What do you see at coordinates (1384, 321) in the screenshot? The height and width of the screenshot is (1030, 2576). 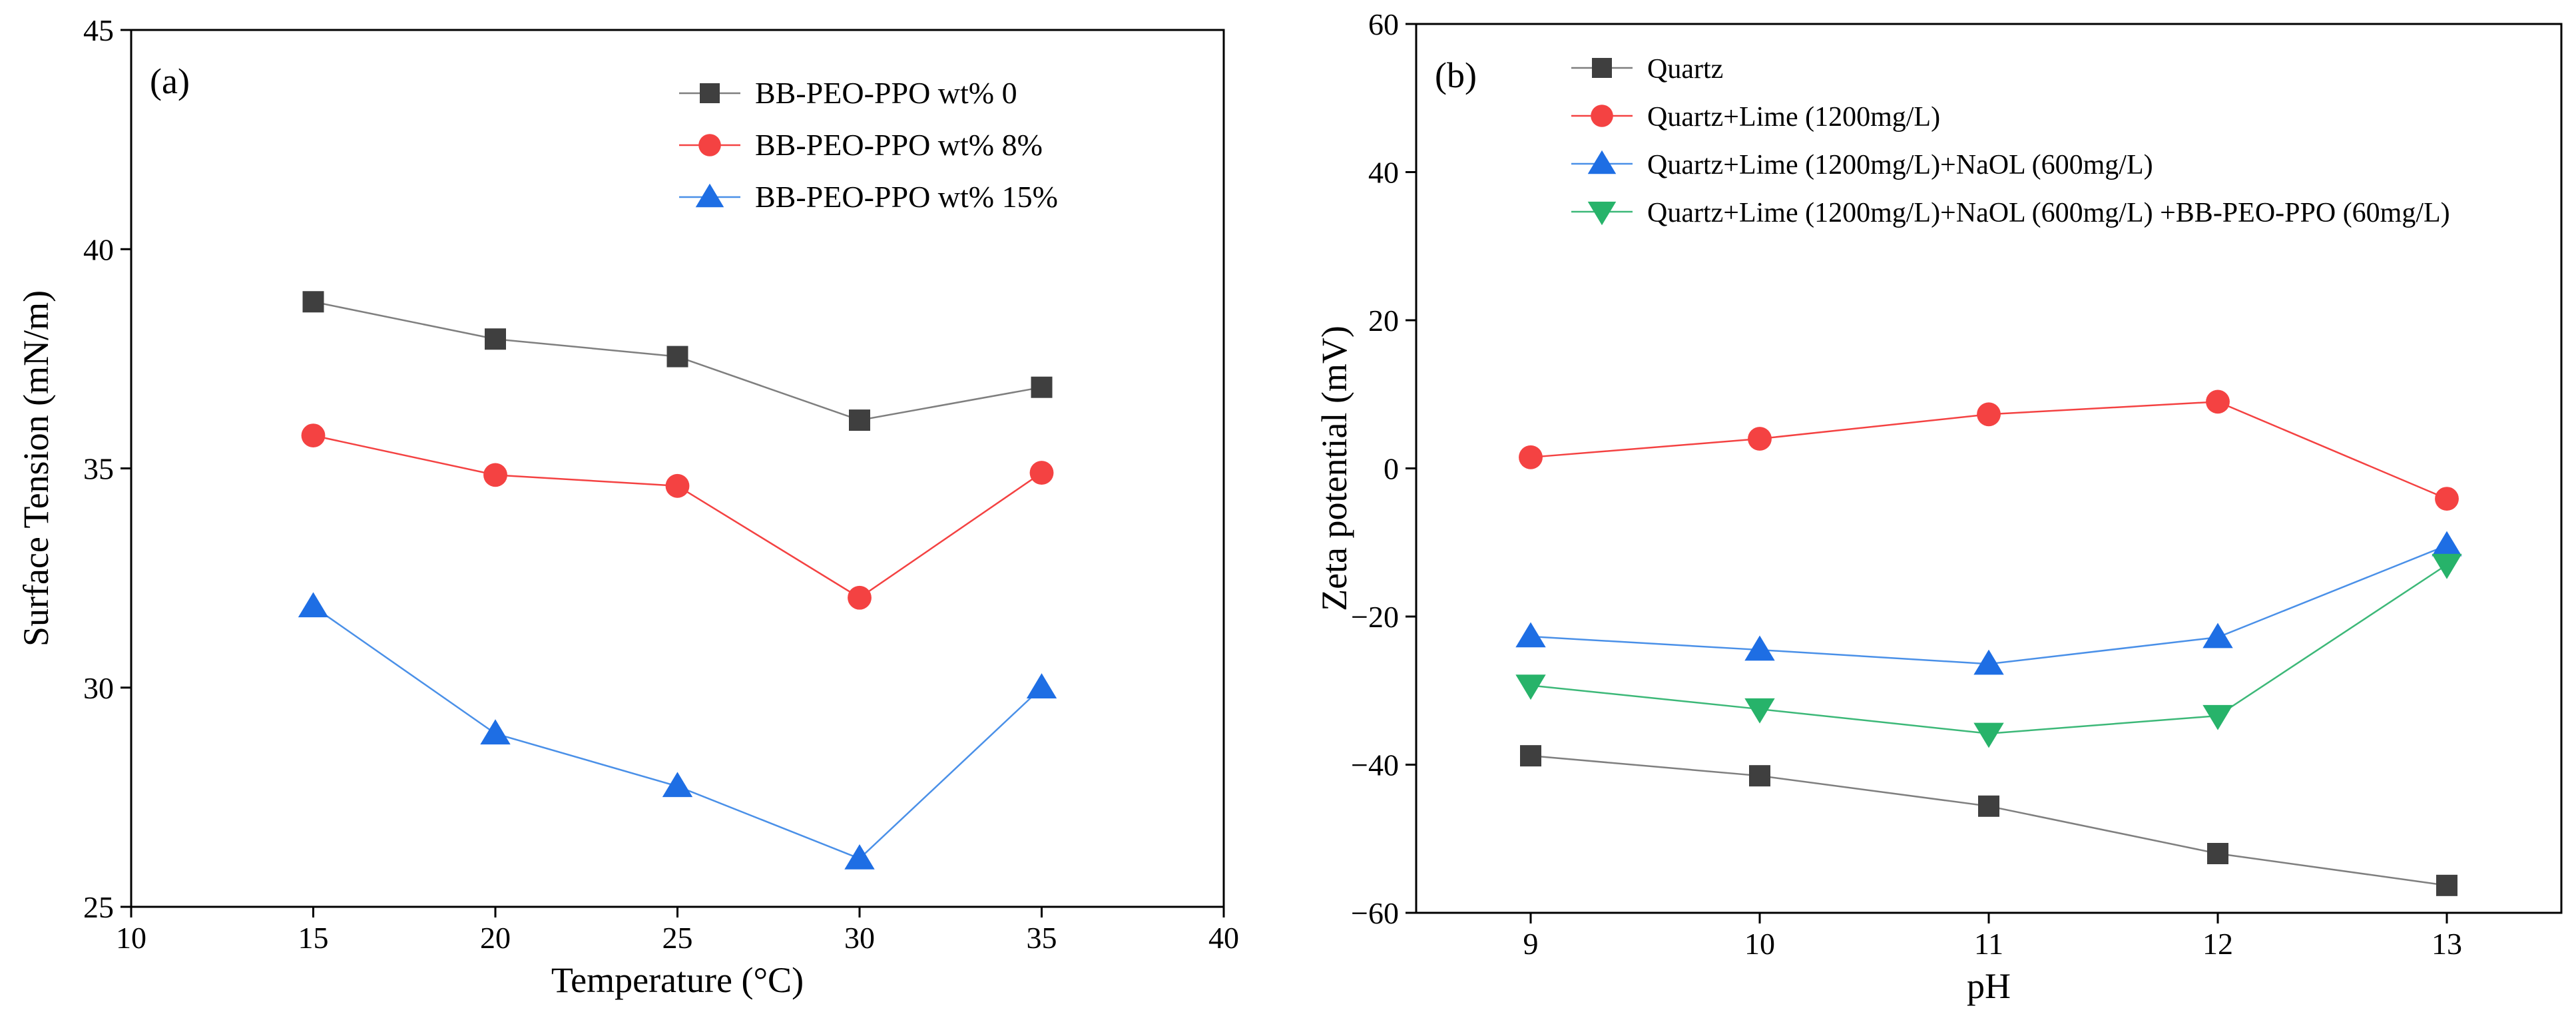 I see `y-tick-label: 20` at bounding box center [1384, 321].